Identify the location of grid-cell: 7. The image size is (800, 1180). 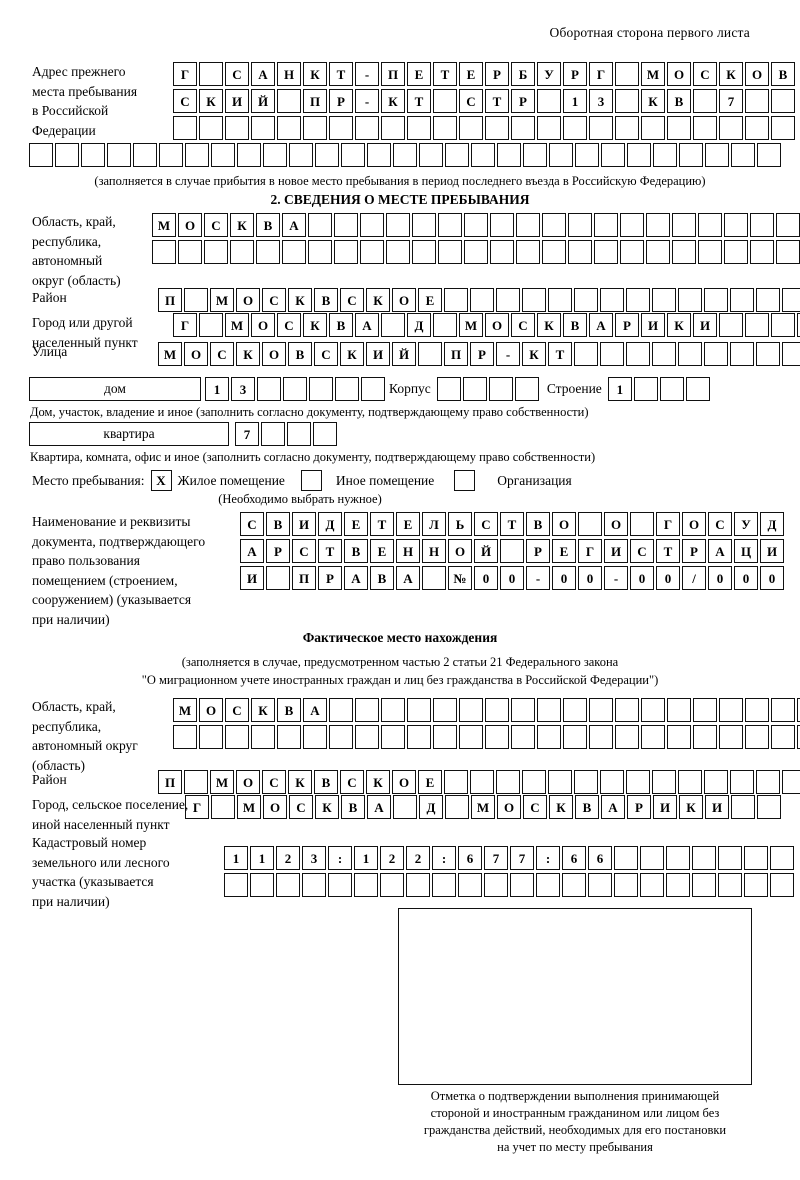
(522, 858).